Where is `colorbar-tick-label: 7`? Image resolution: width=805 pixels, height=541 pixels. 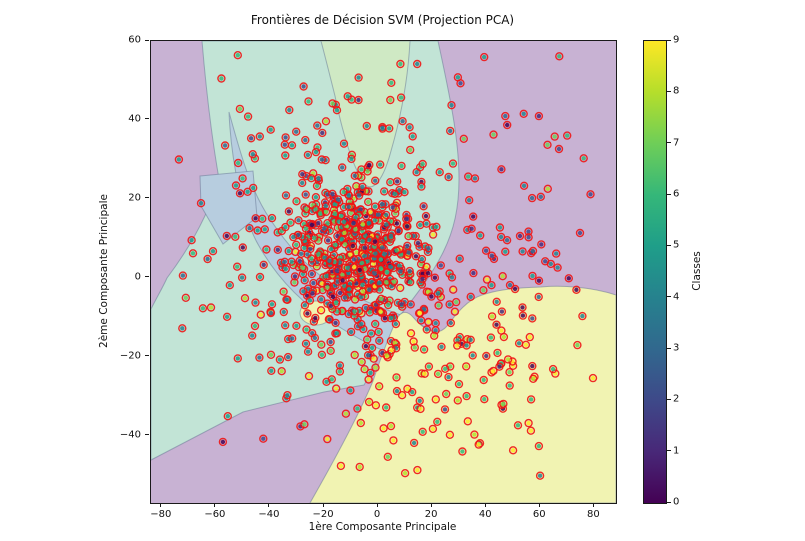 colorbar-tick-label: 7 is located at coordinates (676, 143).